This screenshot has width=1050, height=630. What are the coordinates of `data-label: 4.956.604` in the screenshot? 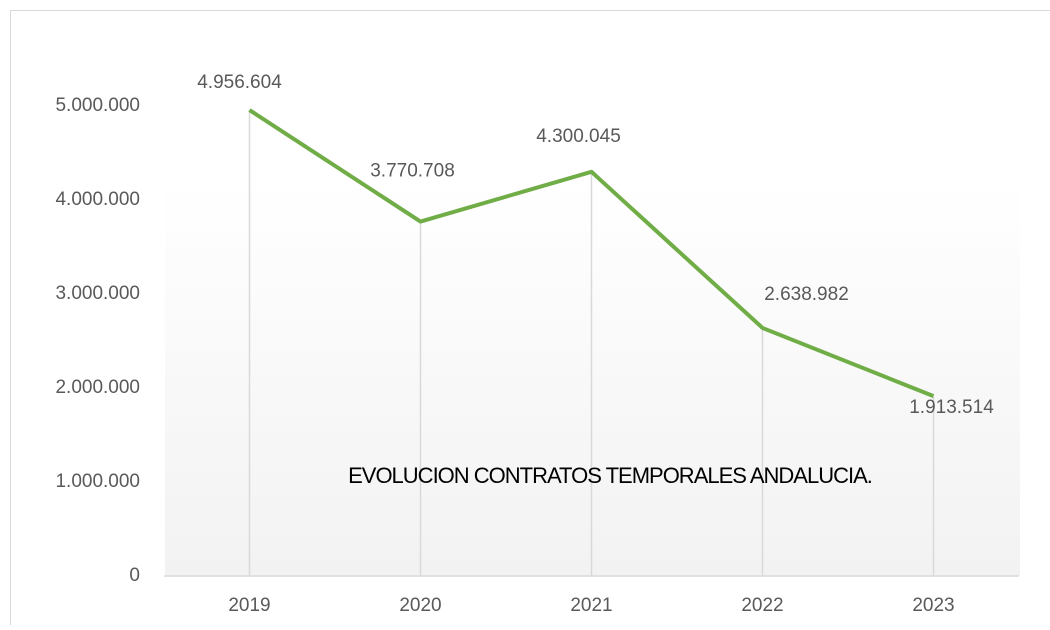 It's located at (239, 82).